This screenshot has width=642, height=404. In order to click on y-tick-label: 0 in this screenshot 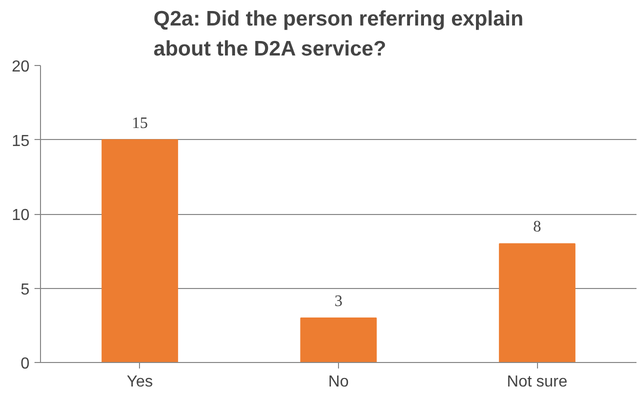, I will do `click(25, 364)`.